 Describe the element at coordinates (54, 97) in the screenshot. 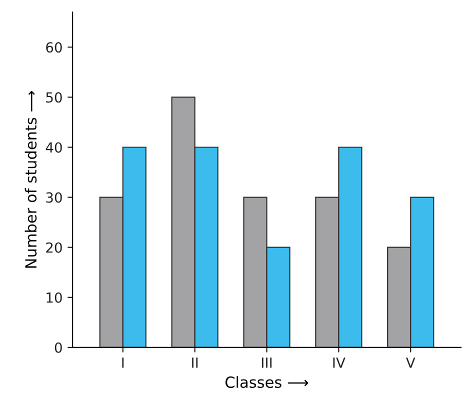

I see `y-tick-label: 50` at that location.